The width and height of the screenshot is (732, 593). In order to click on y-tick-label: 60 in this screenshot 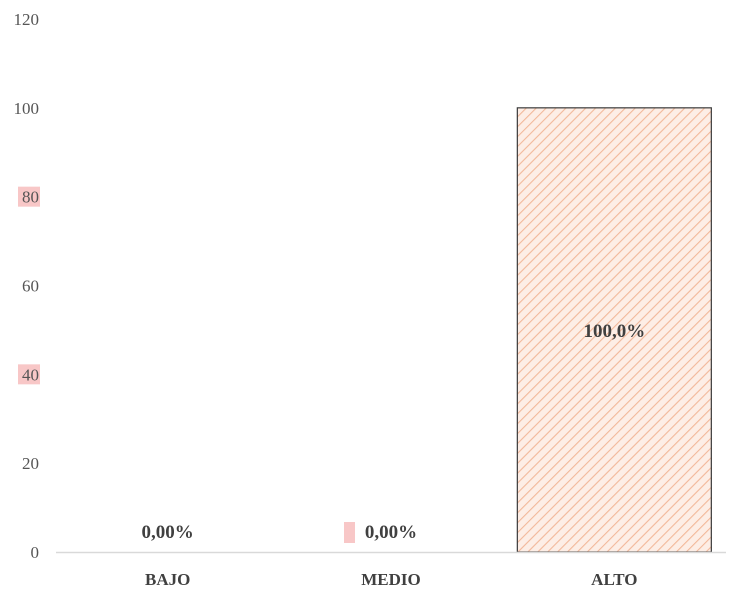, I will do `click(30, 286)`.